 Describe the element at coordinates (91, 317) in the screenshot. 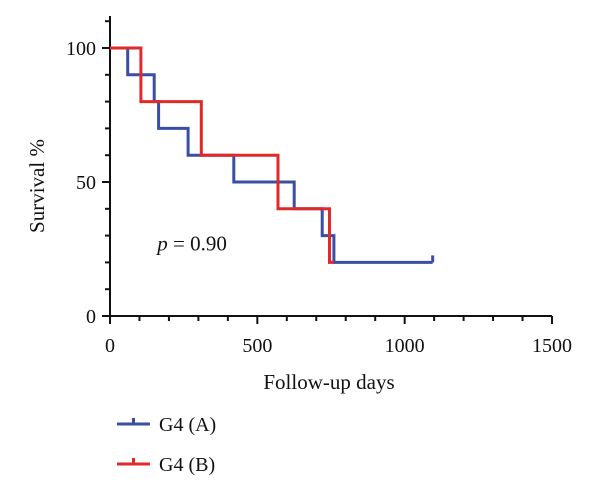

I see `y-tick-label: 0` at that location.